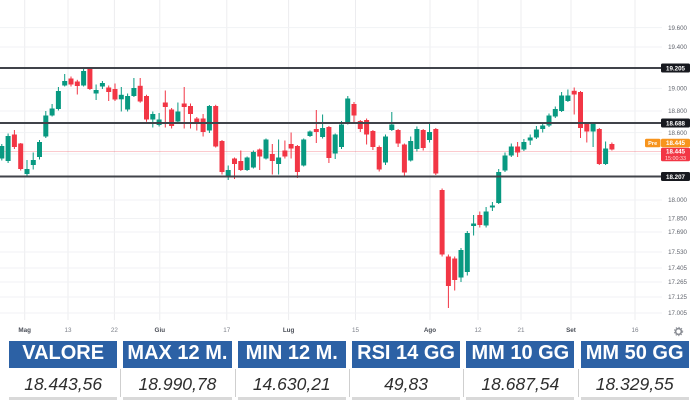 This screenshot has height=400, width=700. I want to click on svg-text: Set, so click(571, 330).